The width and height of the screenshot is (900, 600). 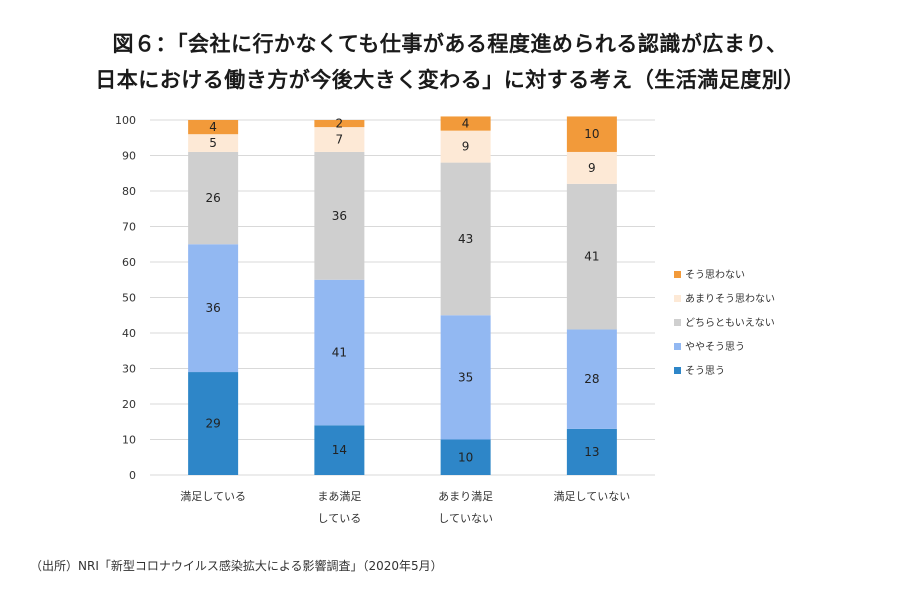 I want to click on data-label: 13, so click(x=591, y=452).